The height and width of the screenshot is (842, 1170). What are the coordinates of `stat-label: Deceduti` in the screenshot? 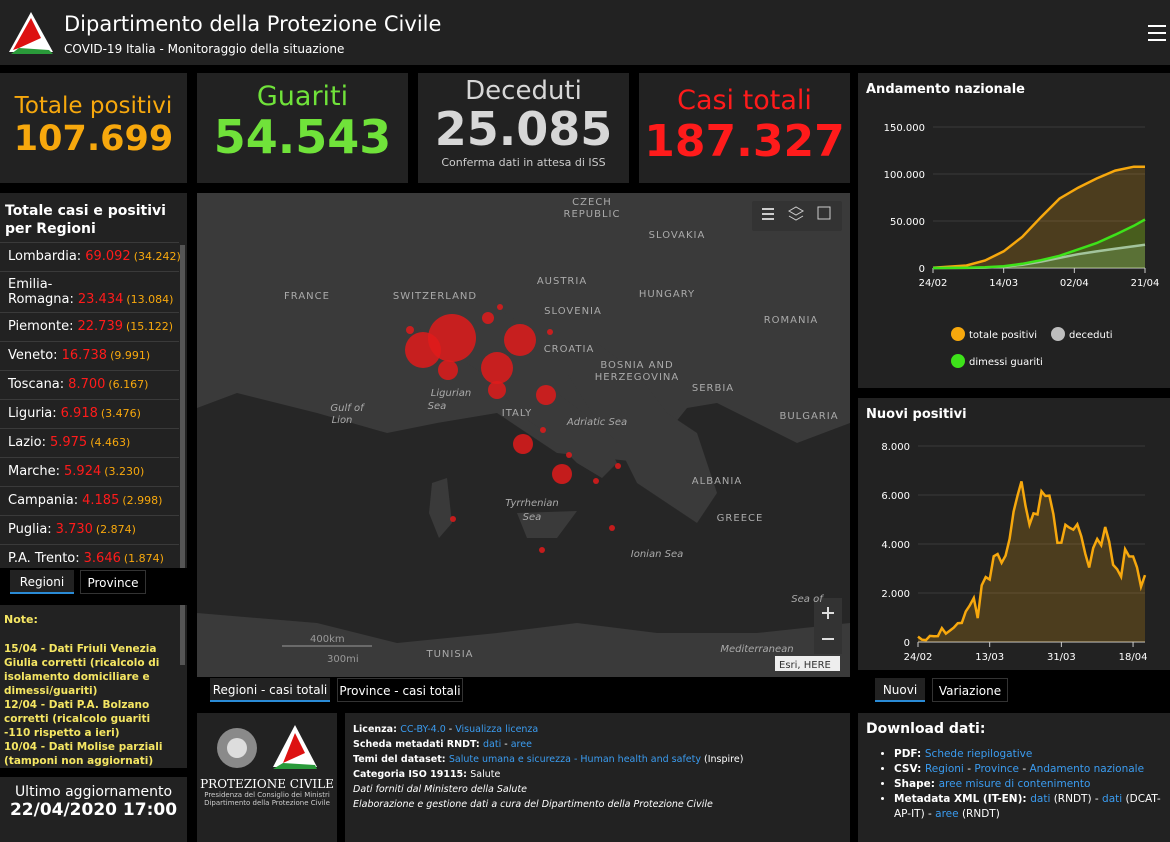 It's located at (523, 91).